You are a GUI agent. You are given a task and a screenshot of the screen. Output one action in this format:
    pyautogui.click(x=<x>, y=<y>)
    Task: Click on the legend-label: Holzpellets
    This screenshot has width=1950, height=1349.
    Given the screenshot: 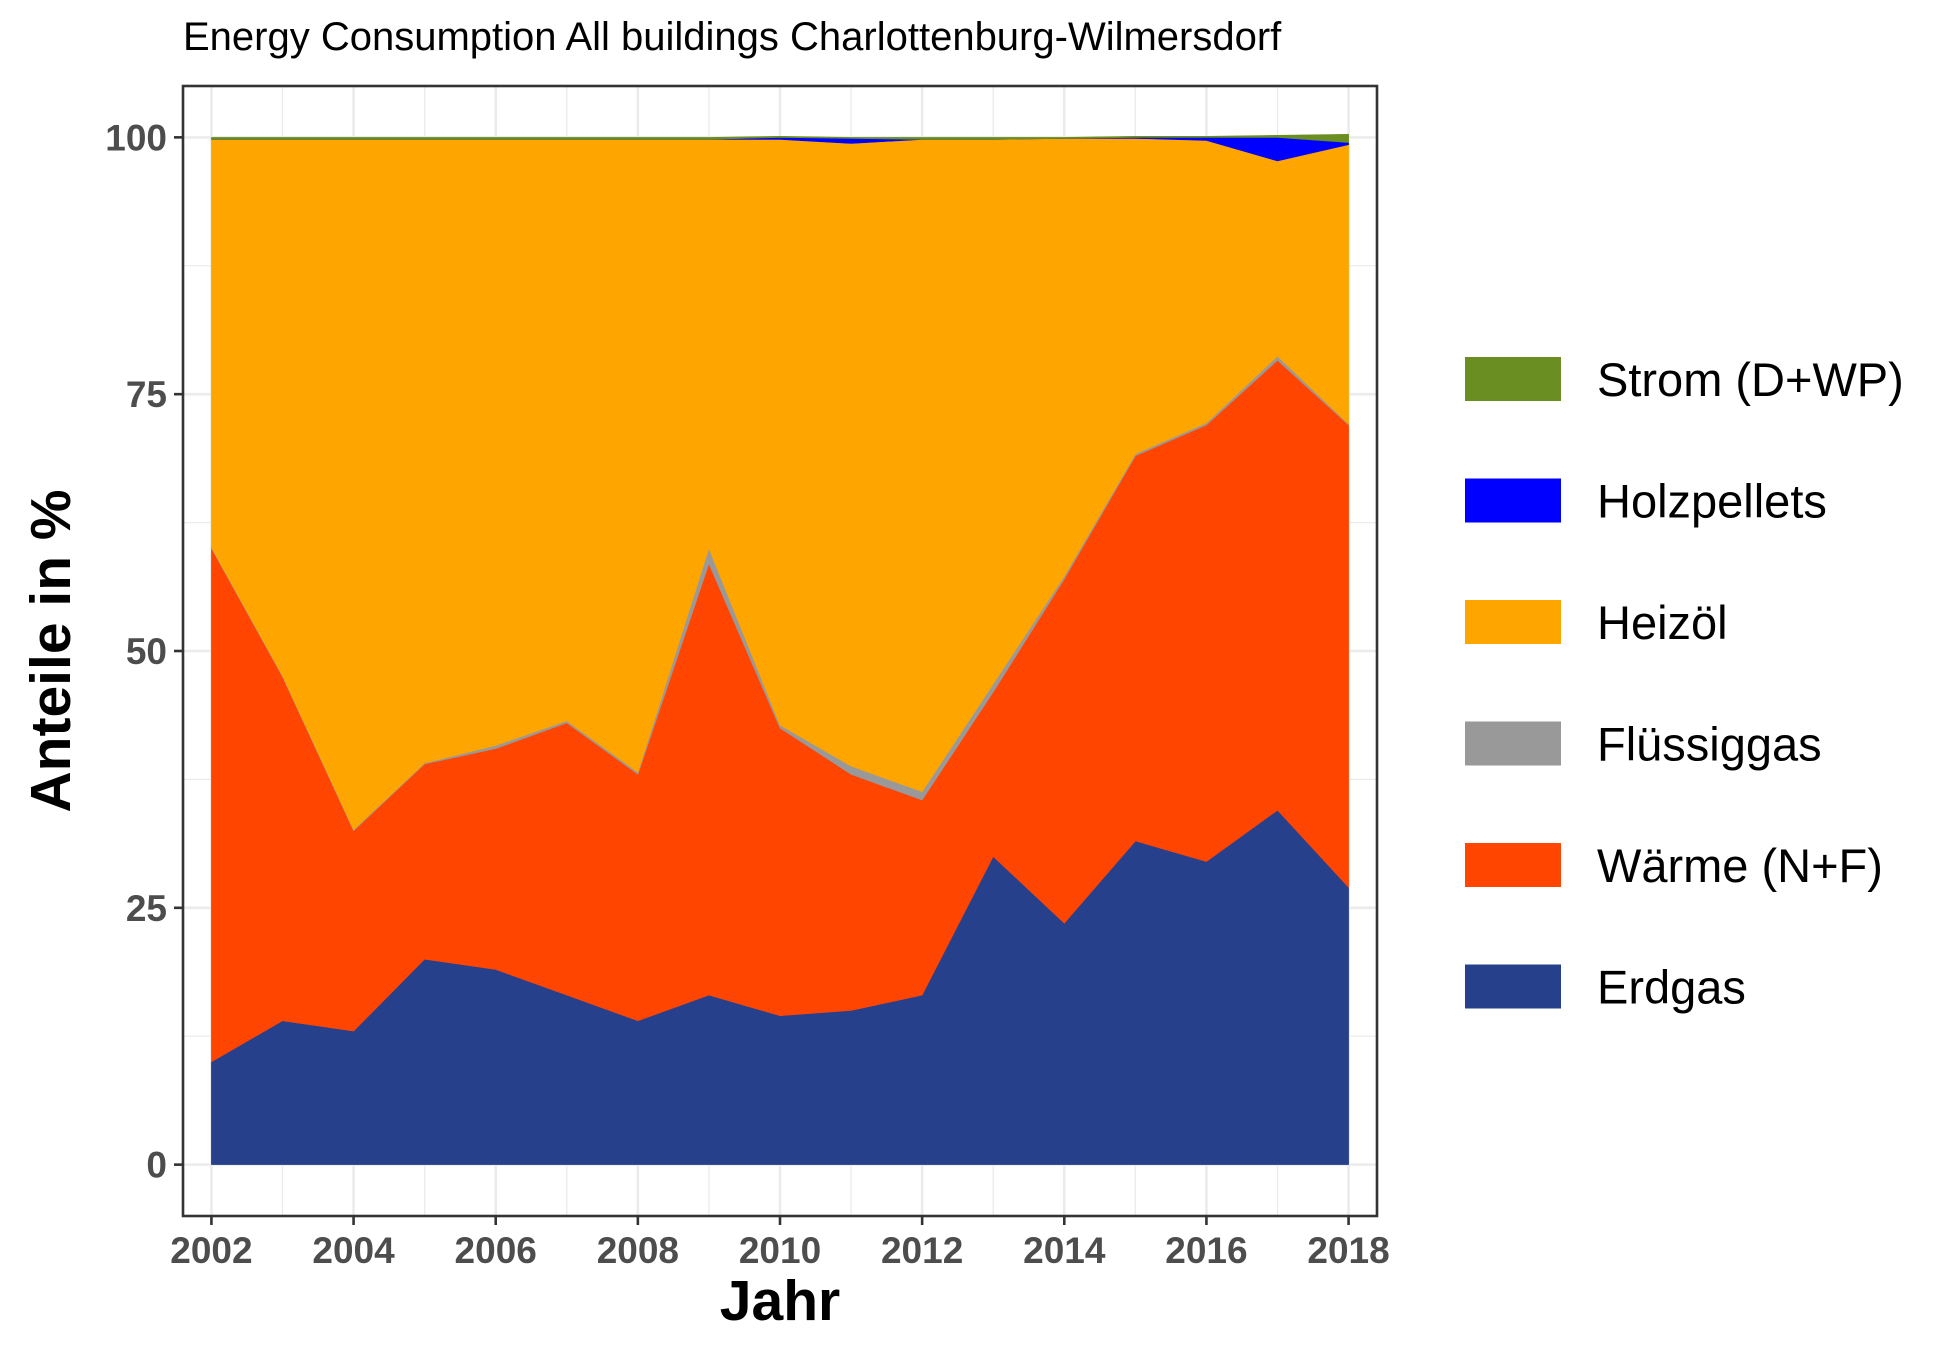 What is the action you would take?
    pyautogui.click(x=1712, y=501)
    